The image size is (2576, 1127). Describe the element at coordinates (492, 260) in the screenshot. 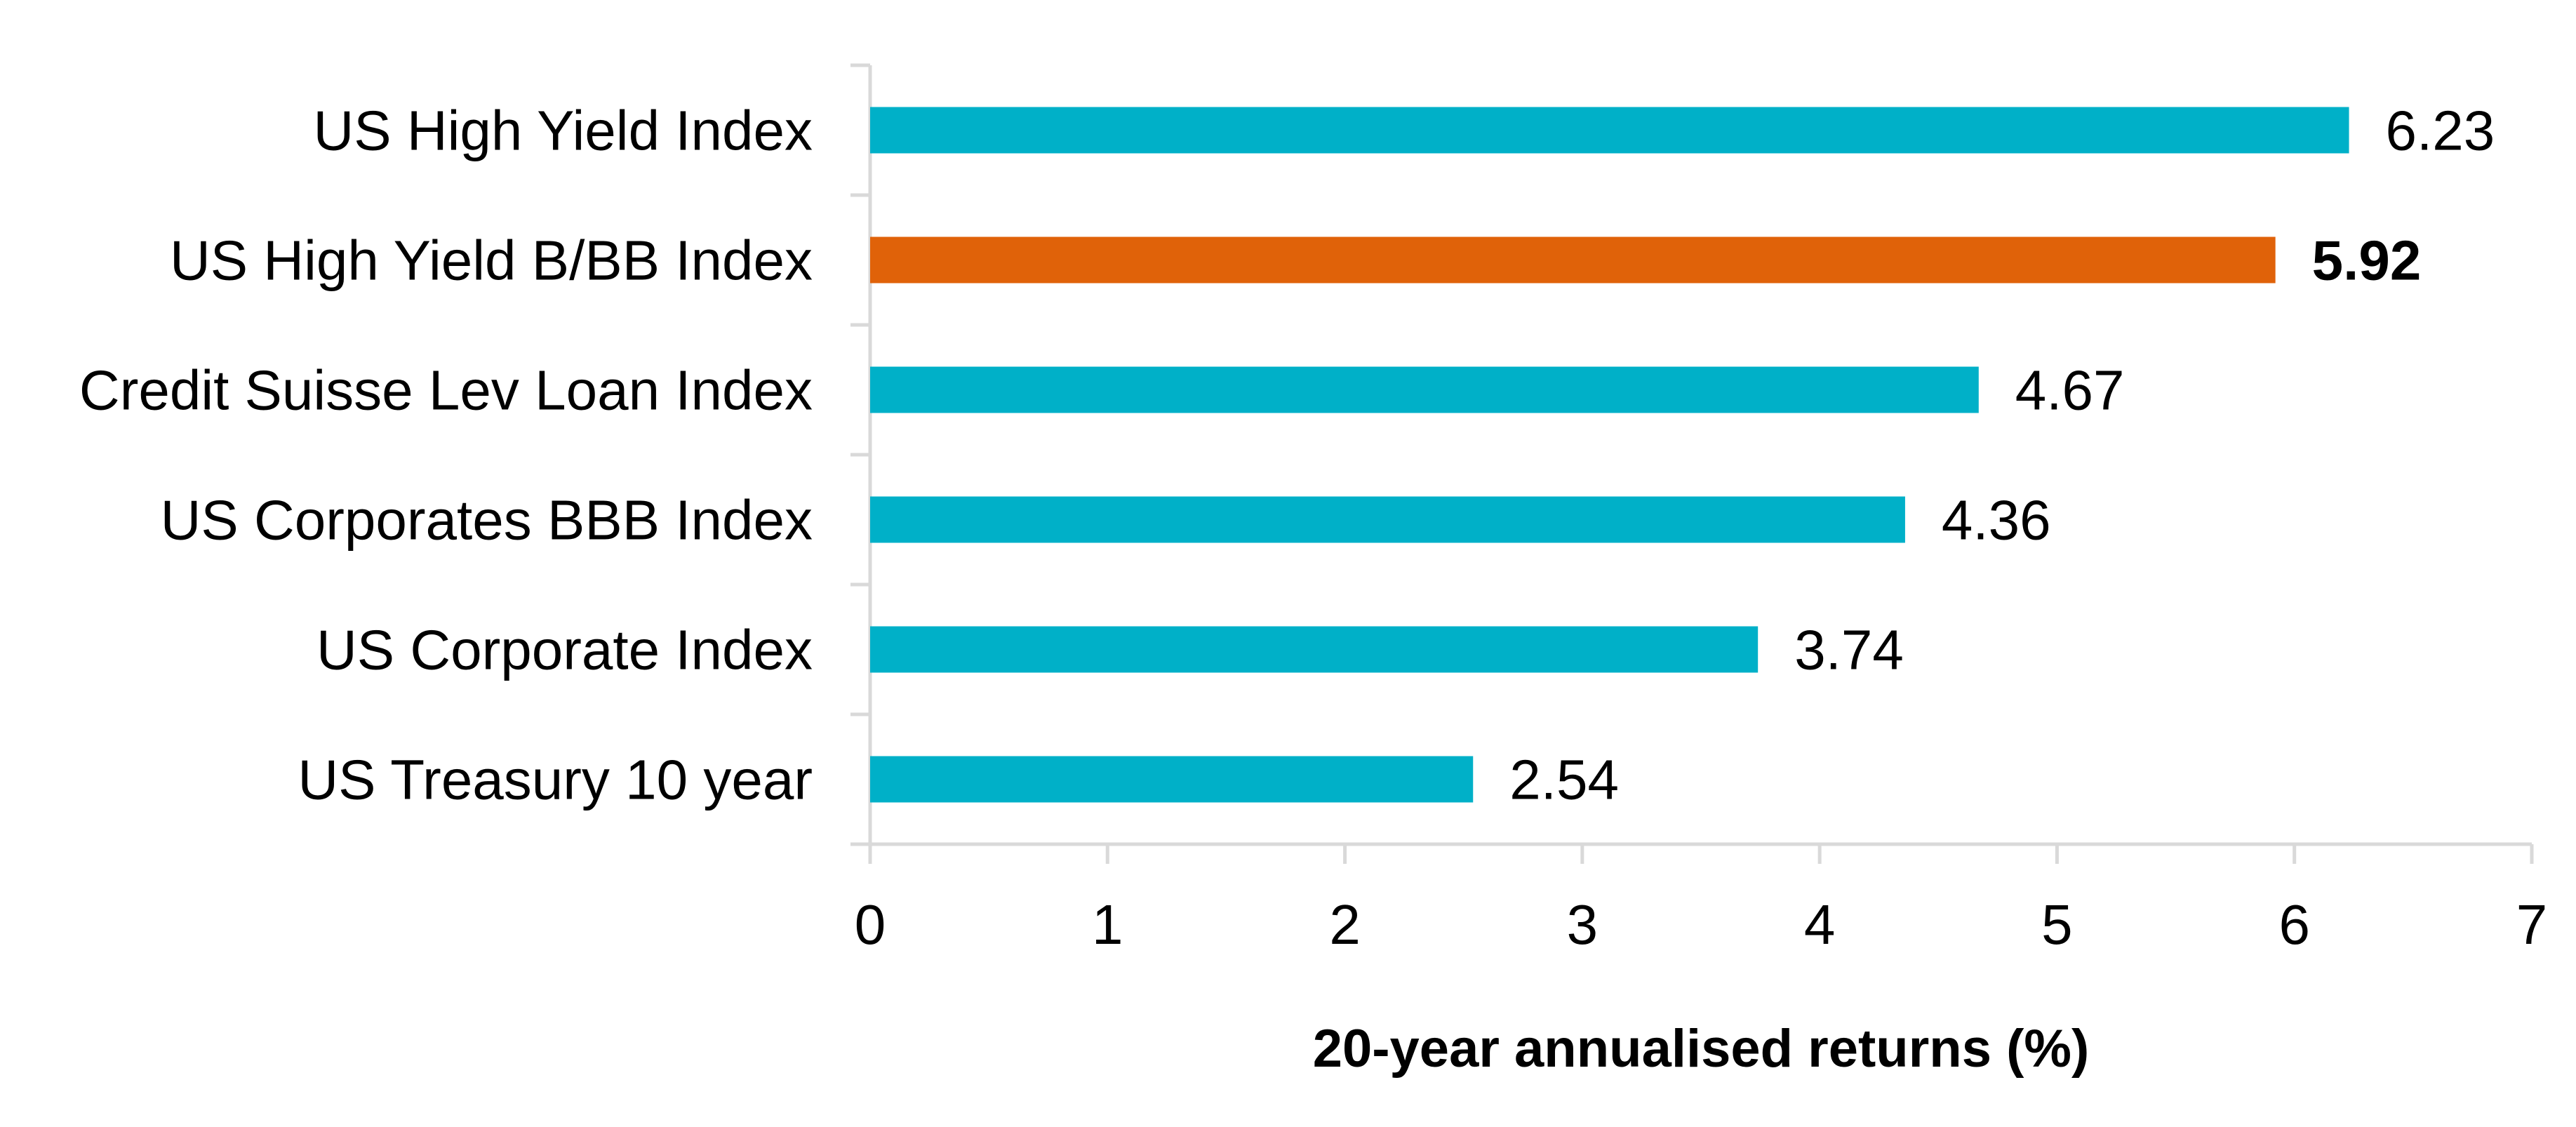

I see `category-label: US High Yield B/BB Index` at that location.